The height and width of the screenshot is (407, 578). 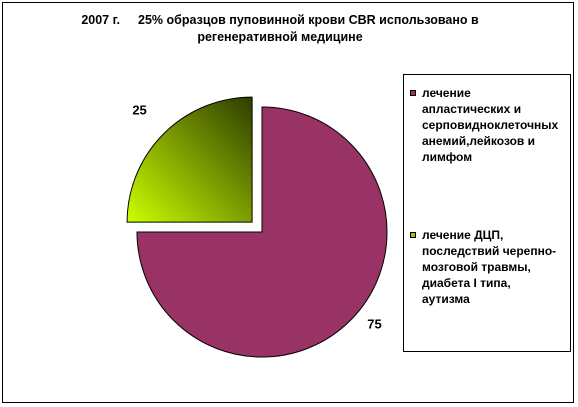 I want to click on slice-value-label-1: 25, so click(x=139, y=110).